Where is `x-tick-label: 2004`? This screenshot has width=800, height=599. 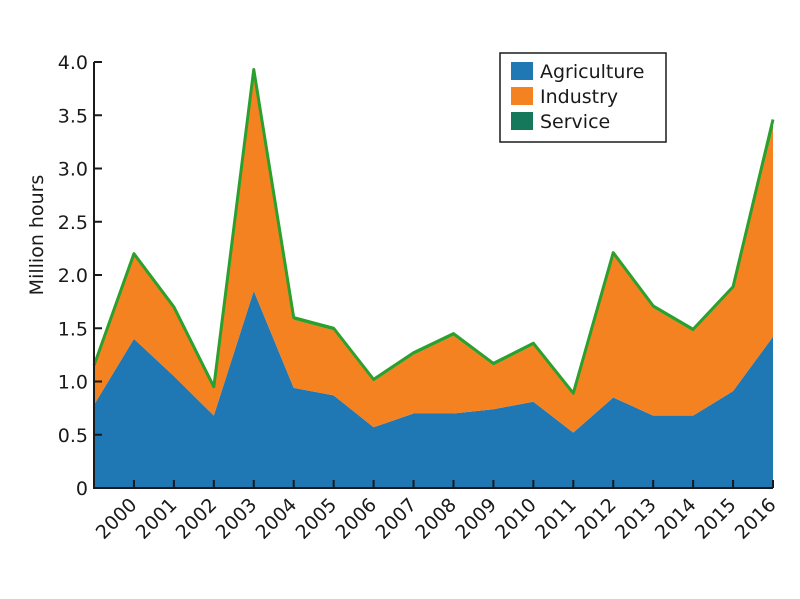
x-tick-label: 2004 is located at coordinates (276, 519).